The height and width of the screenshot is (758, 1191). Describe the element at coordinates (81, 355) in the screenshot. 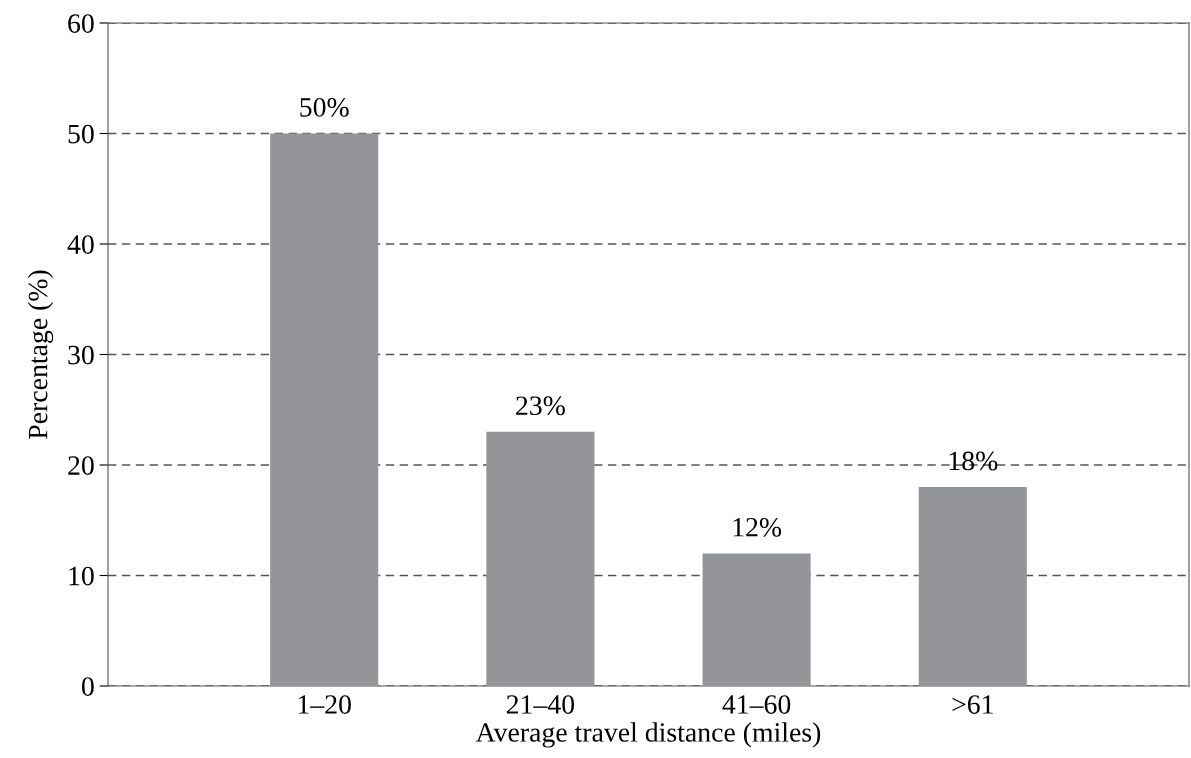

I see `y-tick-label: 30` at that location.